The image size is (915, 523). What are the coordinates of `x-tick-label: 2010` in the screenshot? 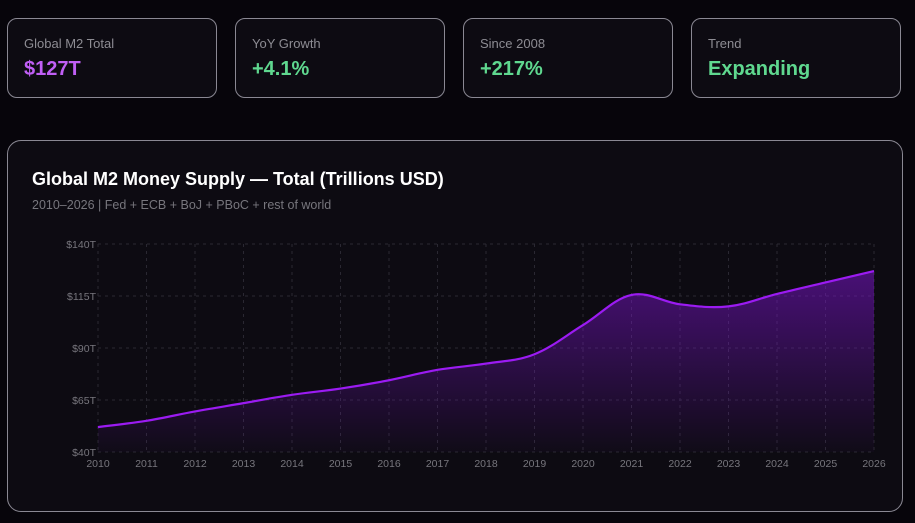 It's located at (98, 464).